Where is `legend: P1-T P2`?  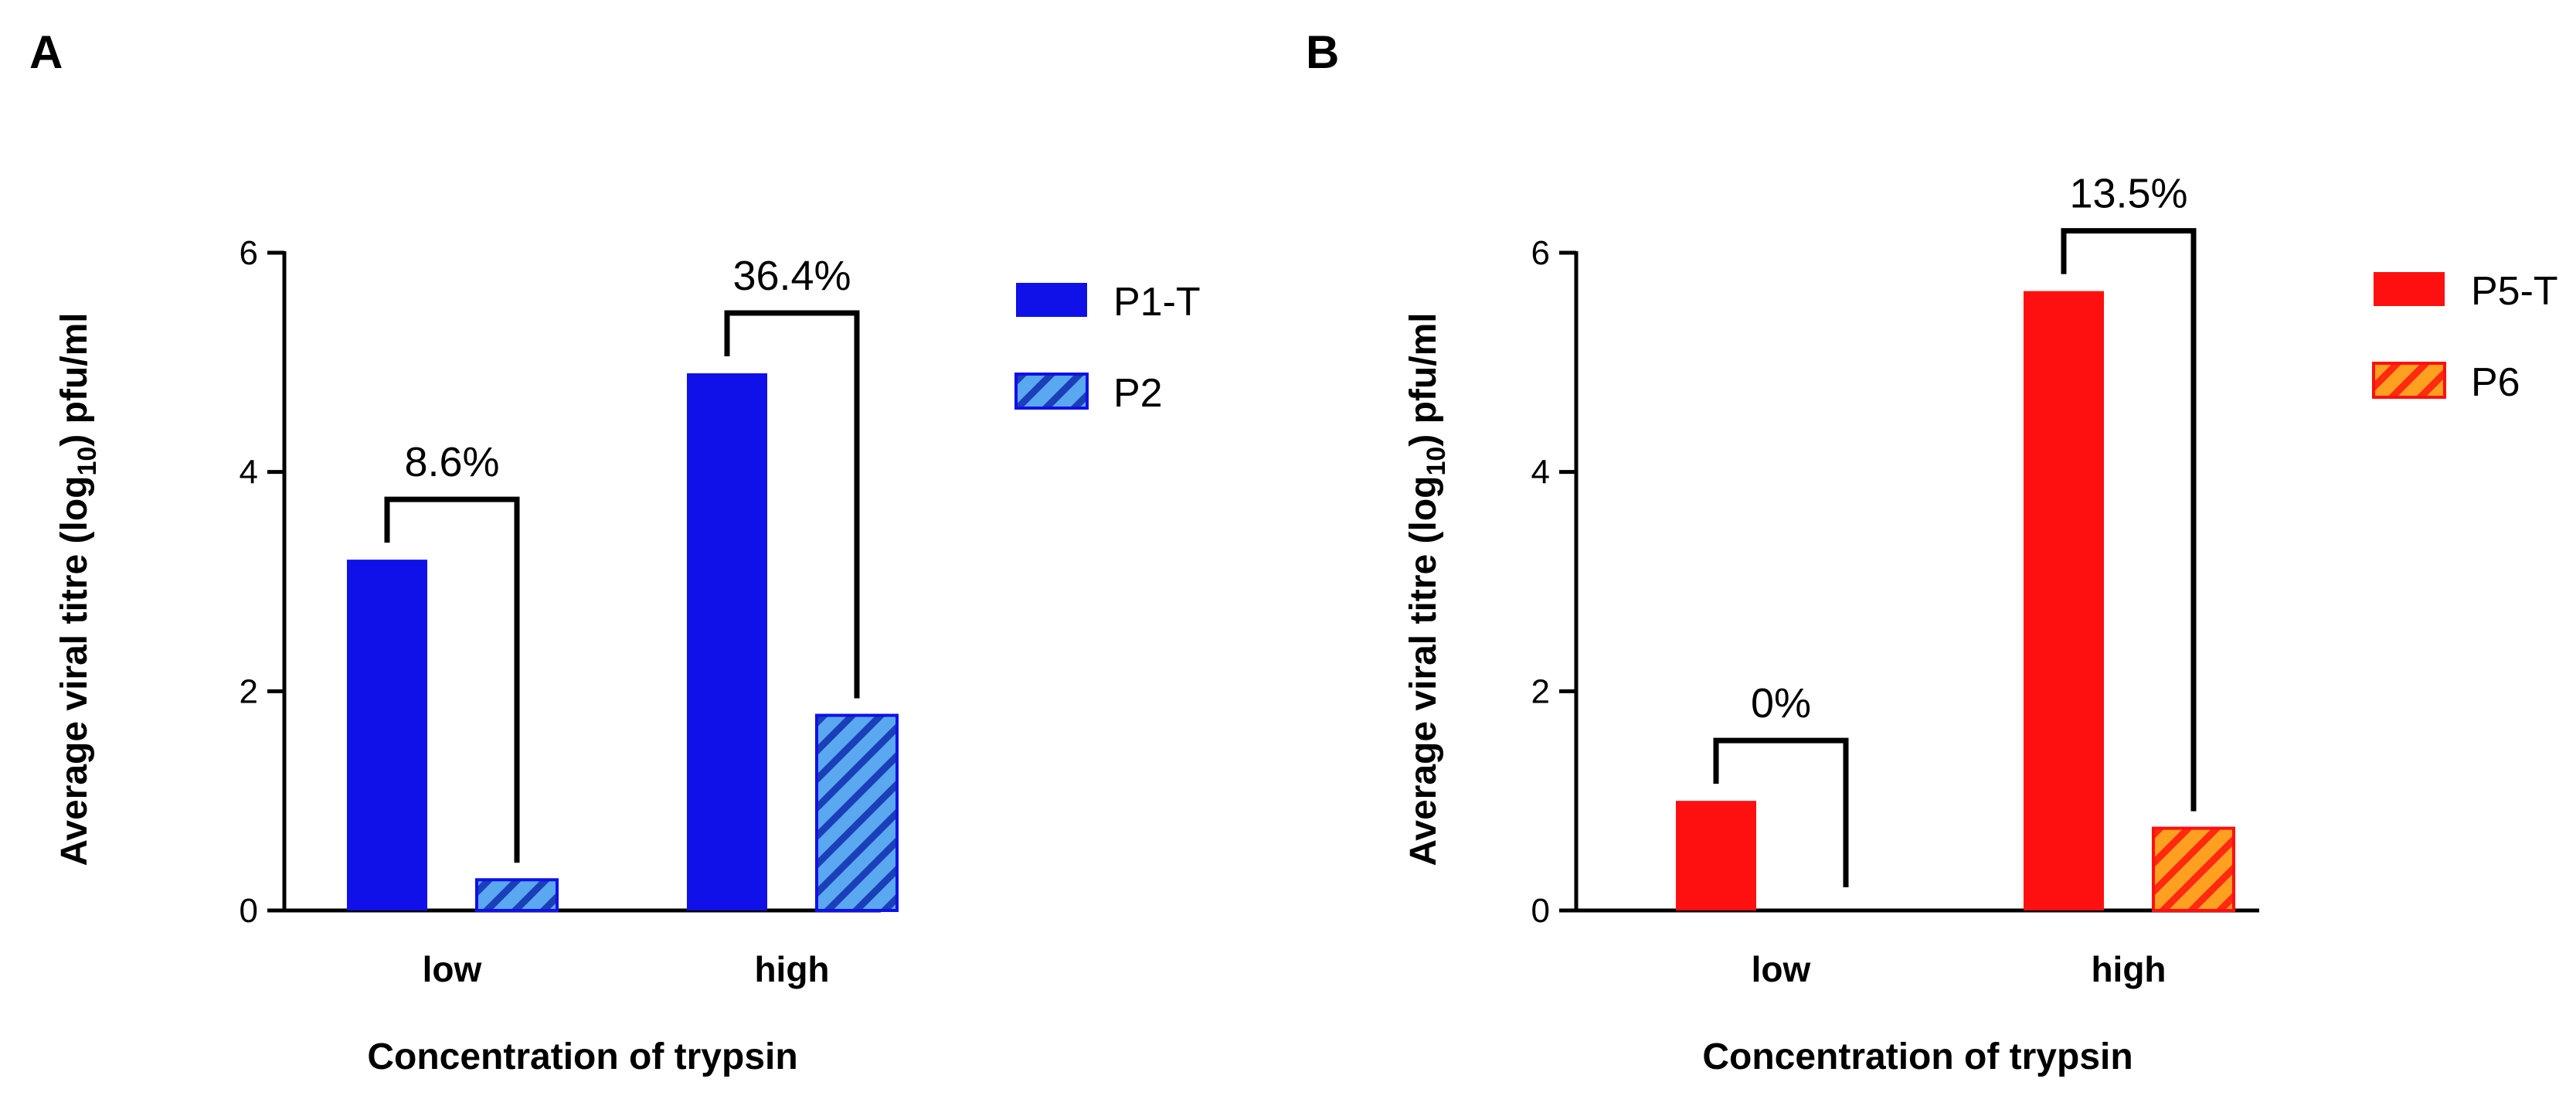
legend: P1-T P2 is located at coordinates (1107, 348).